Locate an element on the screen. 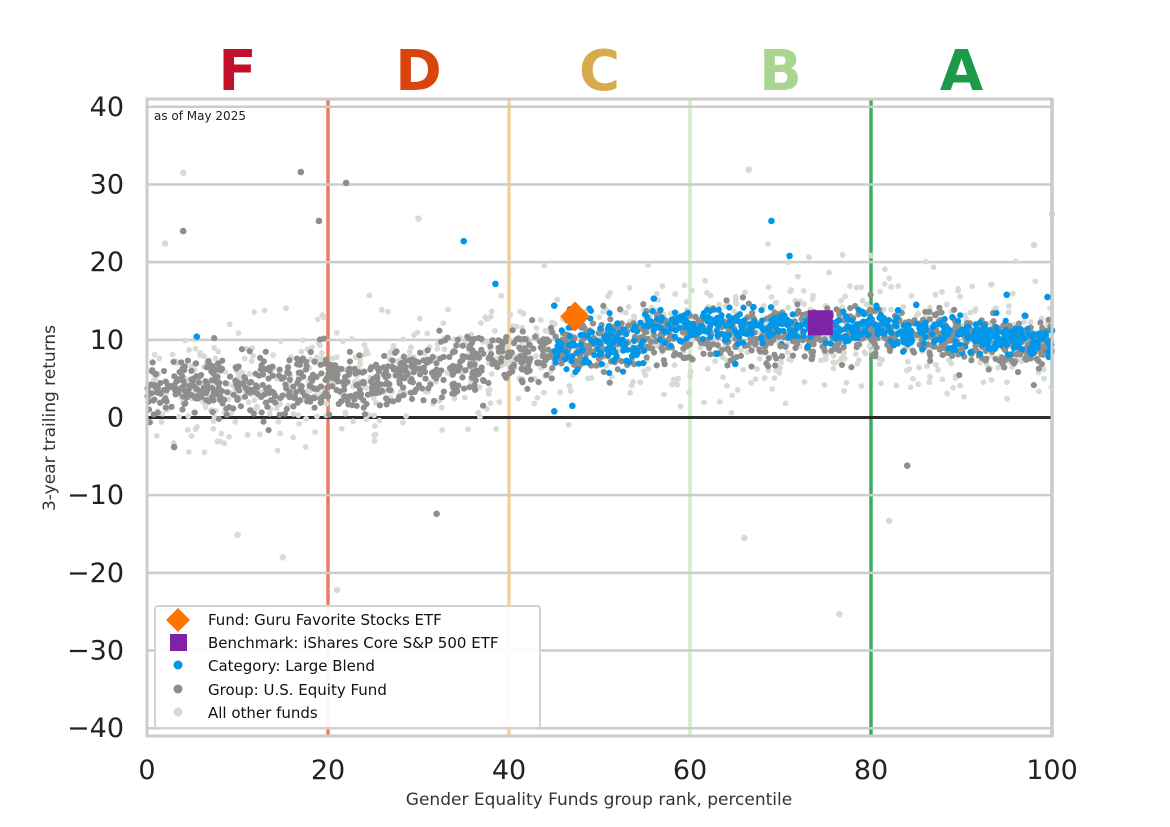 This screenshot has width=1170, height=827. y-tick-label: −10 is located at coordinates (95, 495).